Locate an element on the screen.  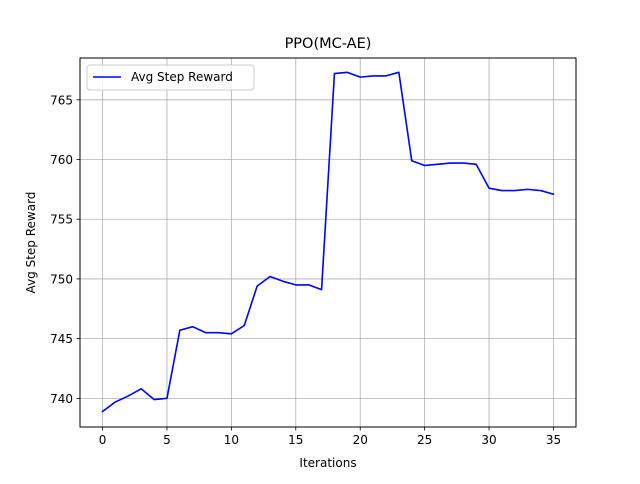
x-tick-label: 0 is located at coordinates (103, 440).